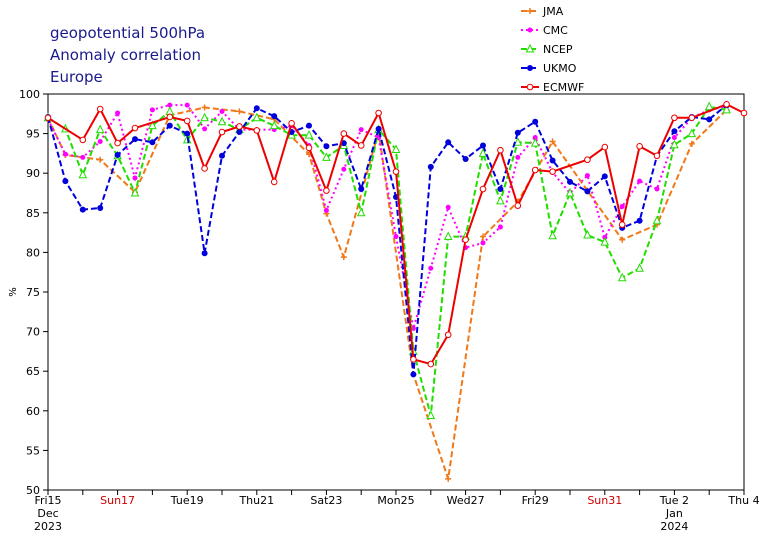 Image resolution: width=764 pixels, height=534 pixels. Describe the element at coordinates (127, 33) in the screenshot. I see `title-line-1: geopotential 500hPa` at that location.